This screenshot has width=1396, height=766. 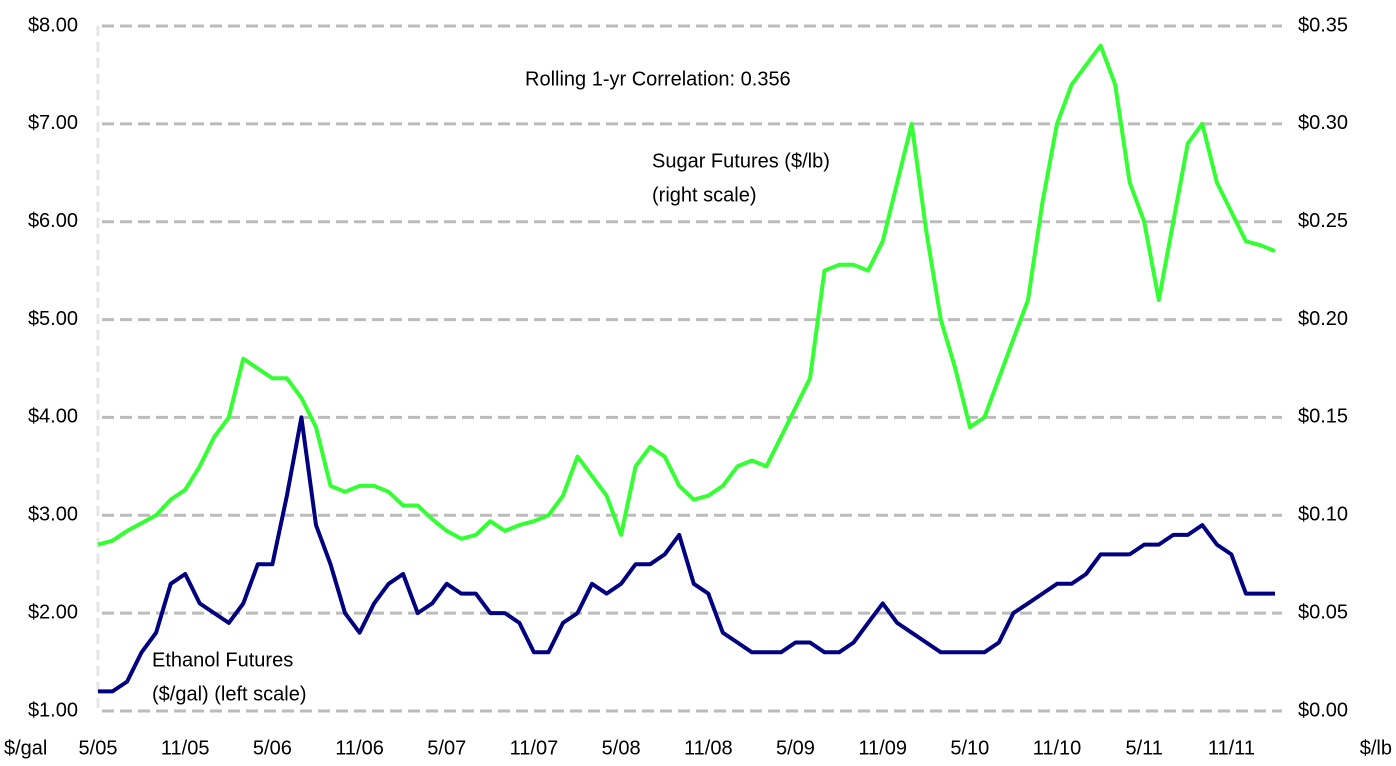 I want to click on x-tick-label: 11/05, so click(x=185, y=748).